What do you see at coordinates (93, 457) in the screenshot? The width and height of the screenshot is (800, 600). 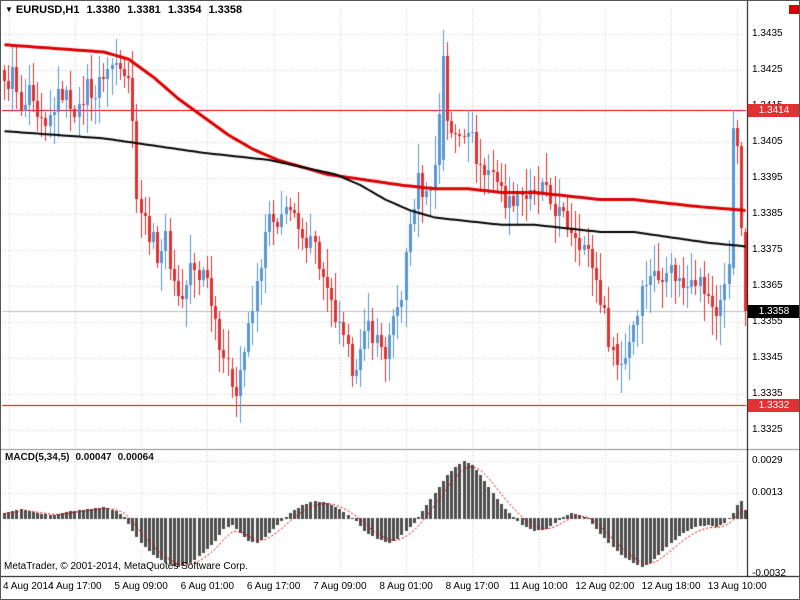 I see `macd-value: 0.00047` at bounding box center [93, 457].